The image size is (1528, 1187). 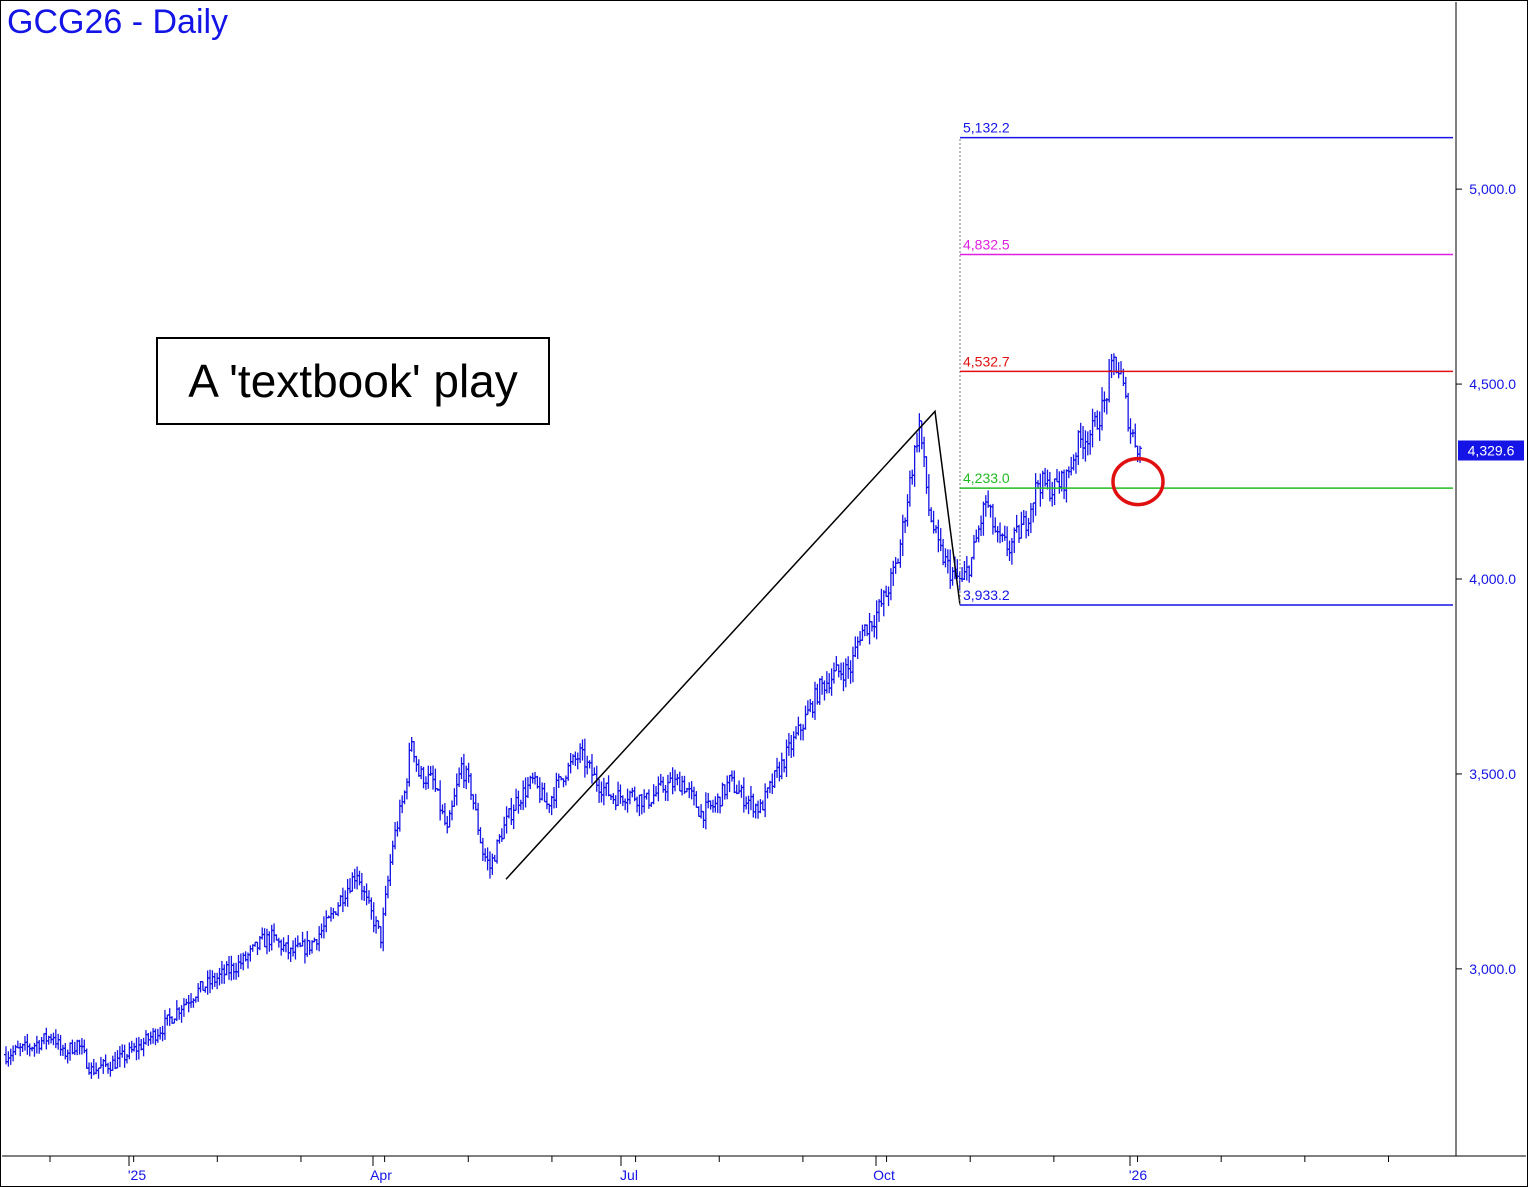 What do you see at coordinates (1492, 189) in the screenshot?
I see `y-tick-label: 5,000.0` at bounding box center [1492, 189].